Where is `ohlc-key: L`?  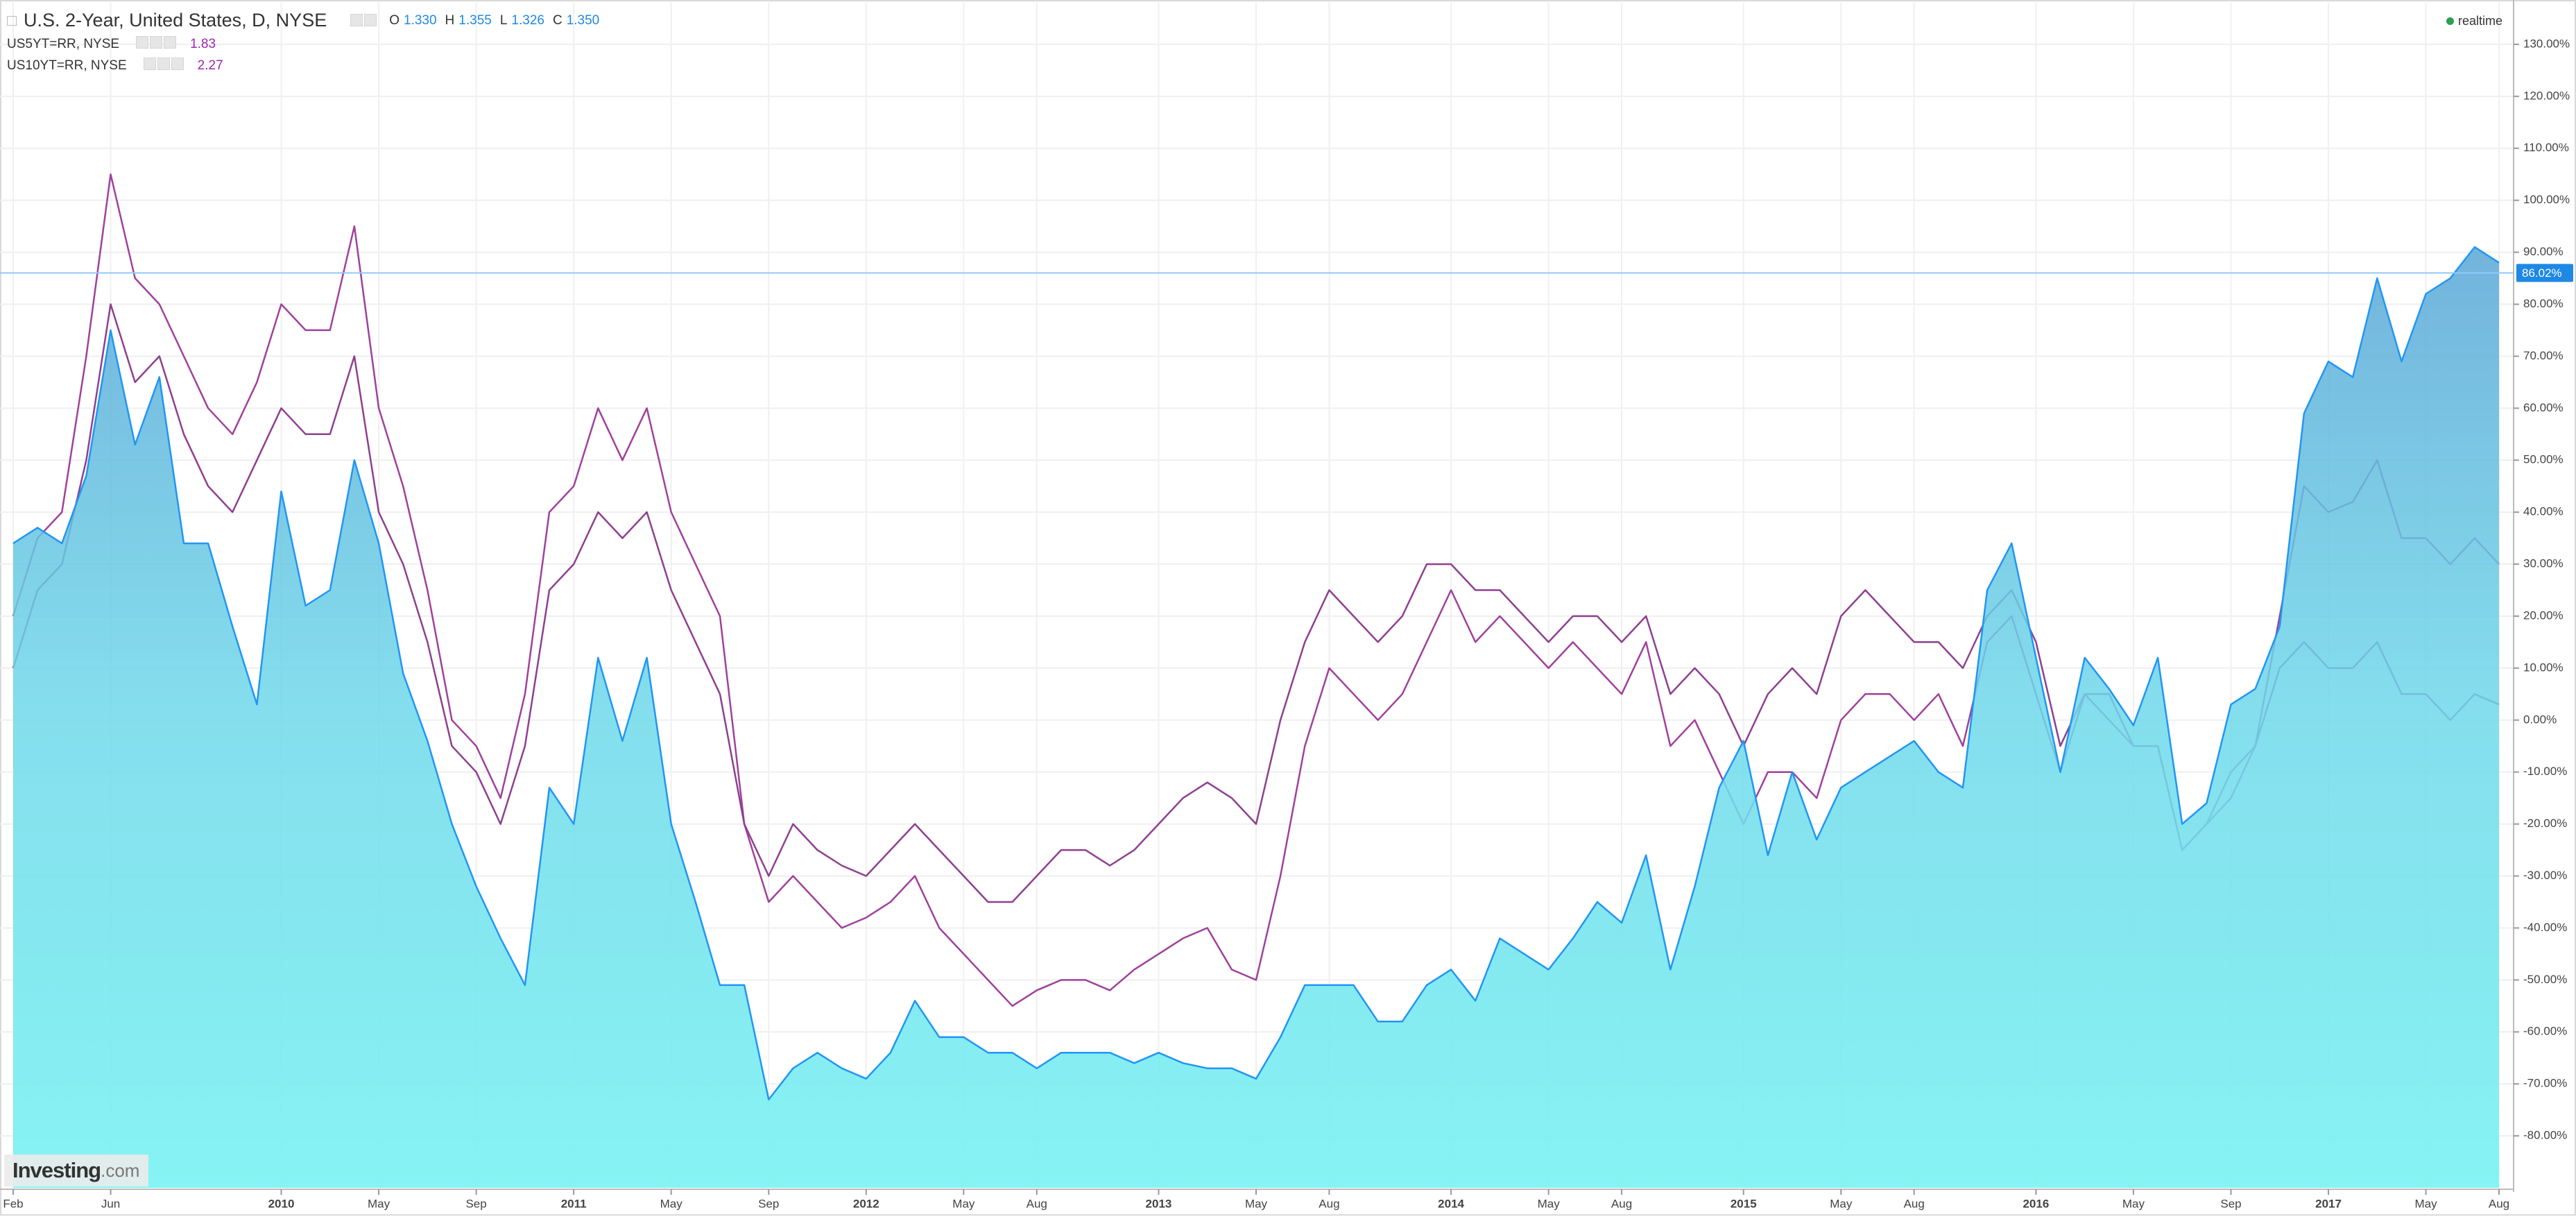
ohlc-key: L is located at coordinates (503, 20).